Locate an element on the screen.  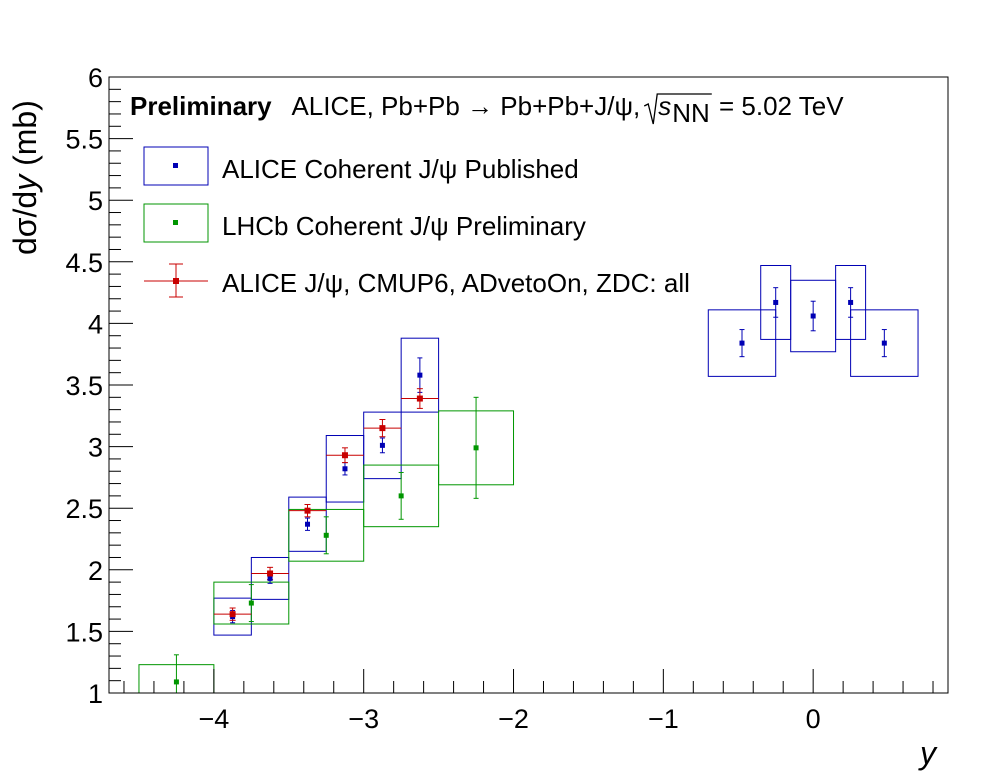
legend-box-alice-published is located at coordinates (176, 166).